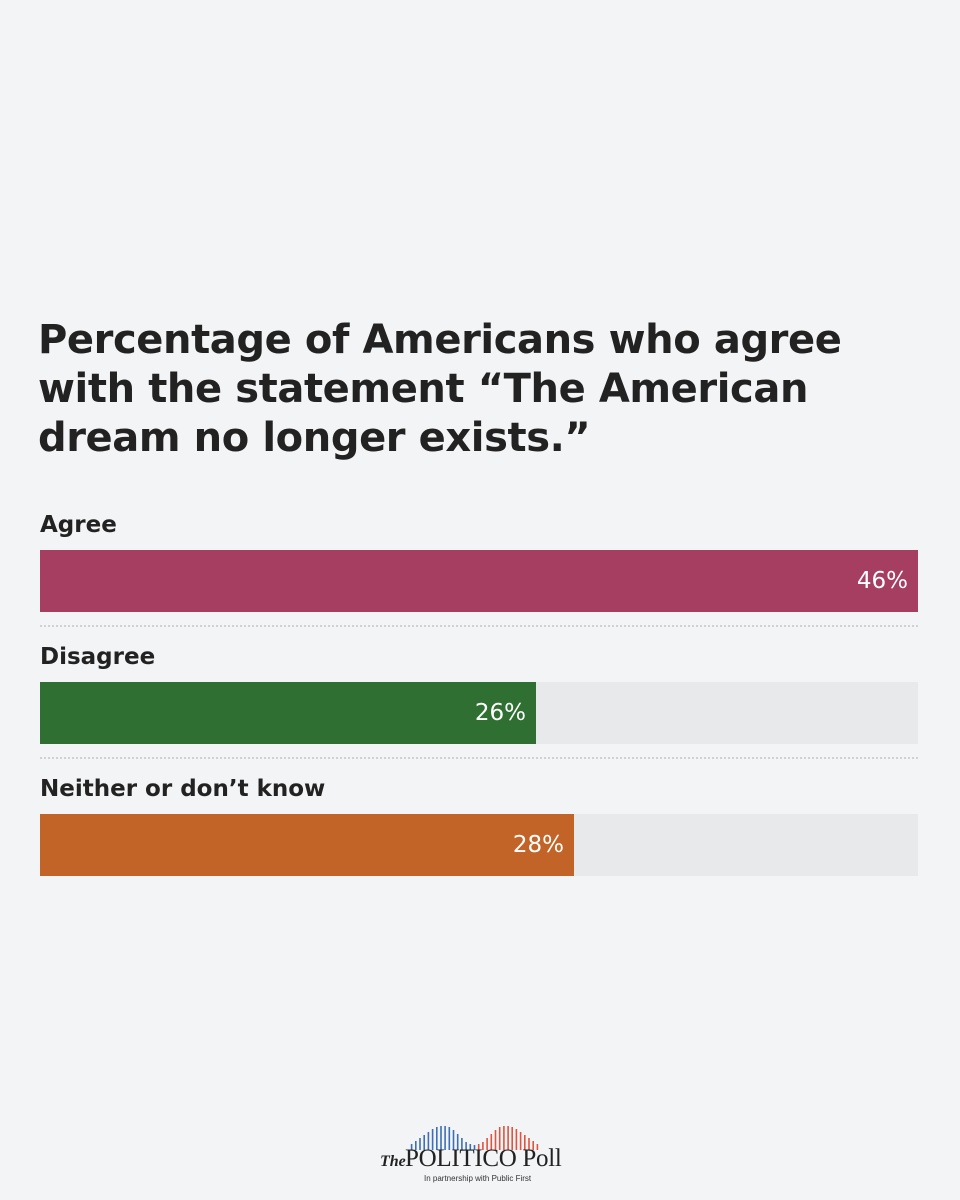 This screenshot has width=960, height=1200. I want to click on bar-label: Disagree, so click(98, 657).